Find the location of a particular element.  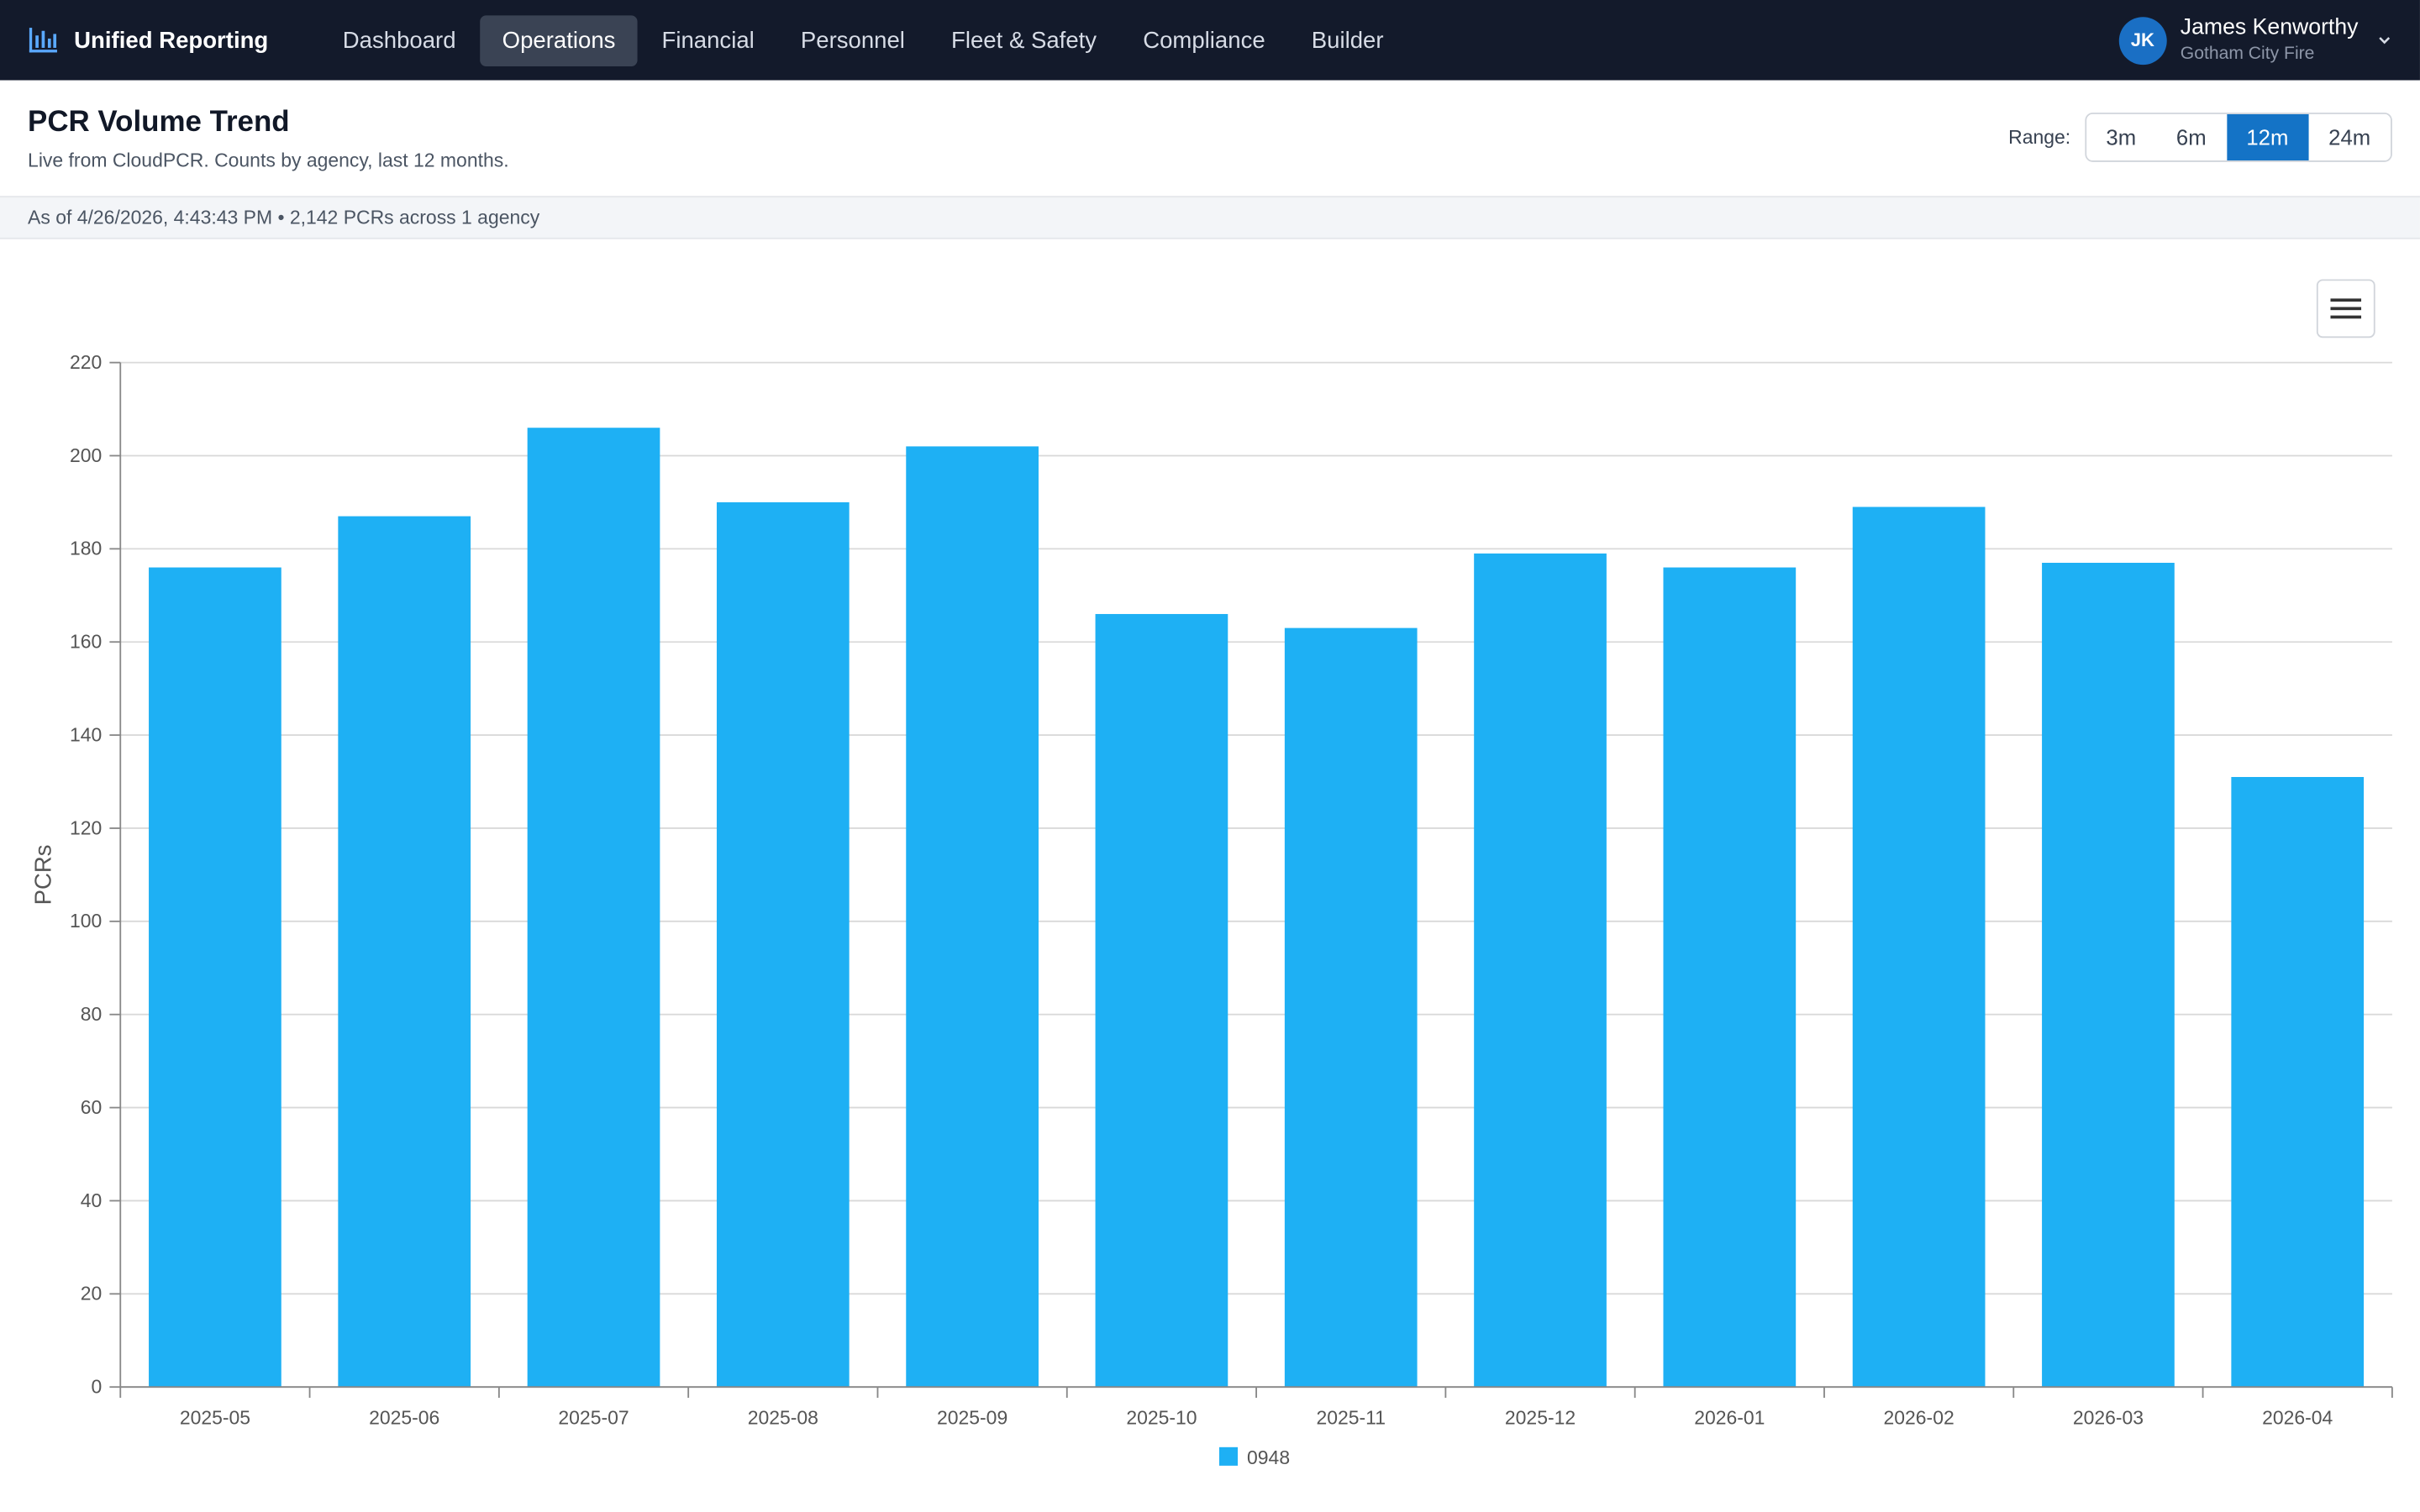

y-tick-label: 200 is located at coordinates (86, 455).